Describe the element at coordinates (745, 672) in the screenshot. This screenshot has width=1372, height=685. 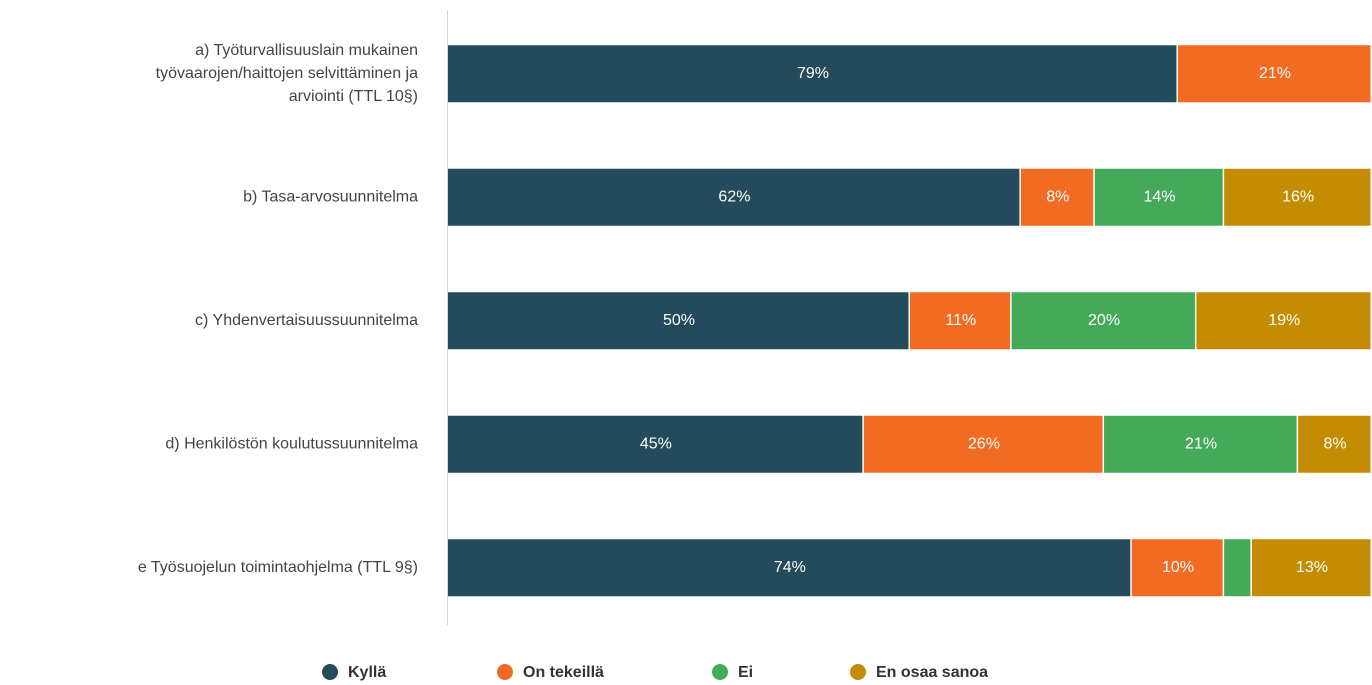
I see `legend-label: Ei` at that location.